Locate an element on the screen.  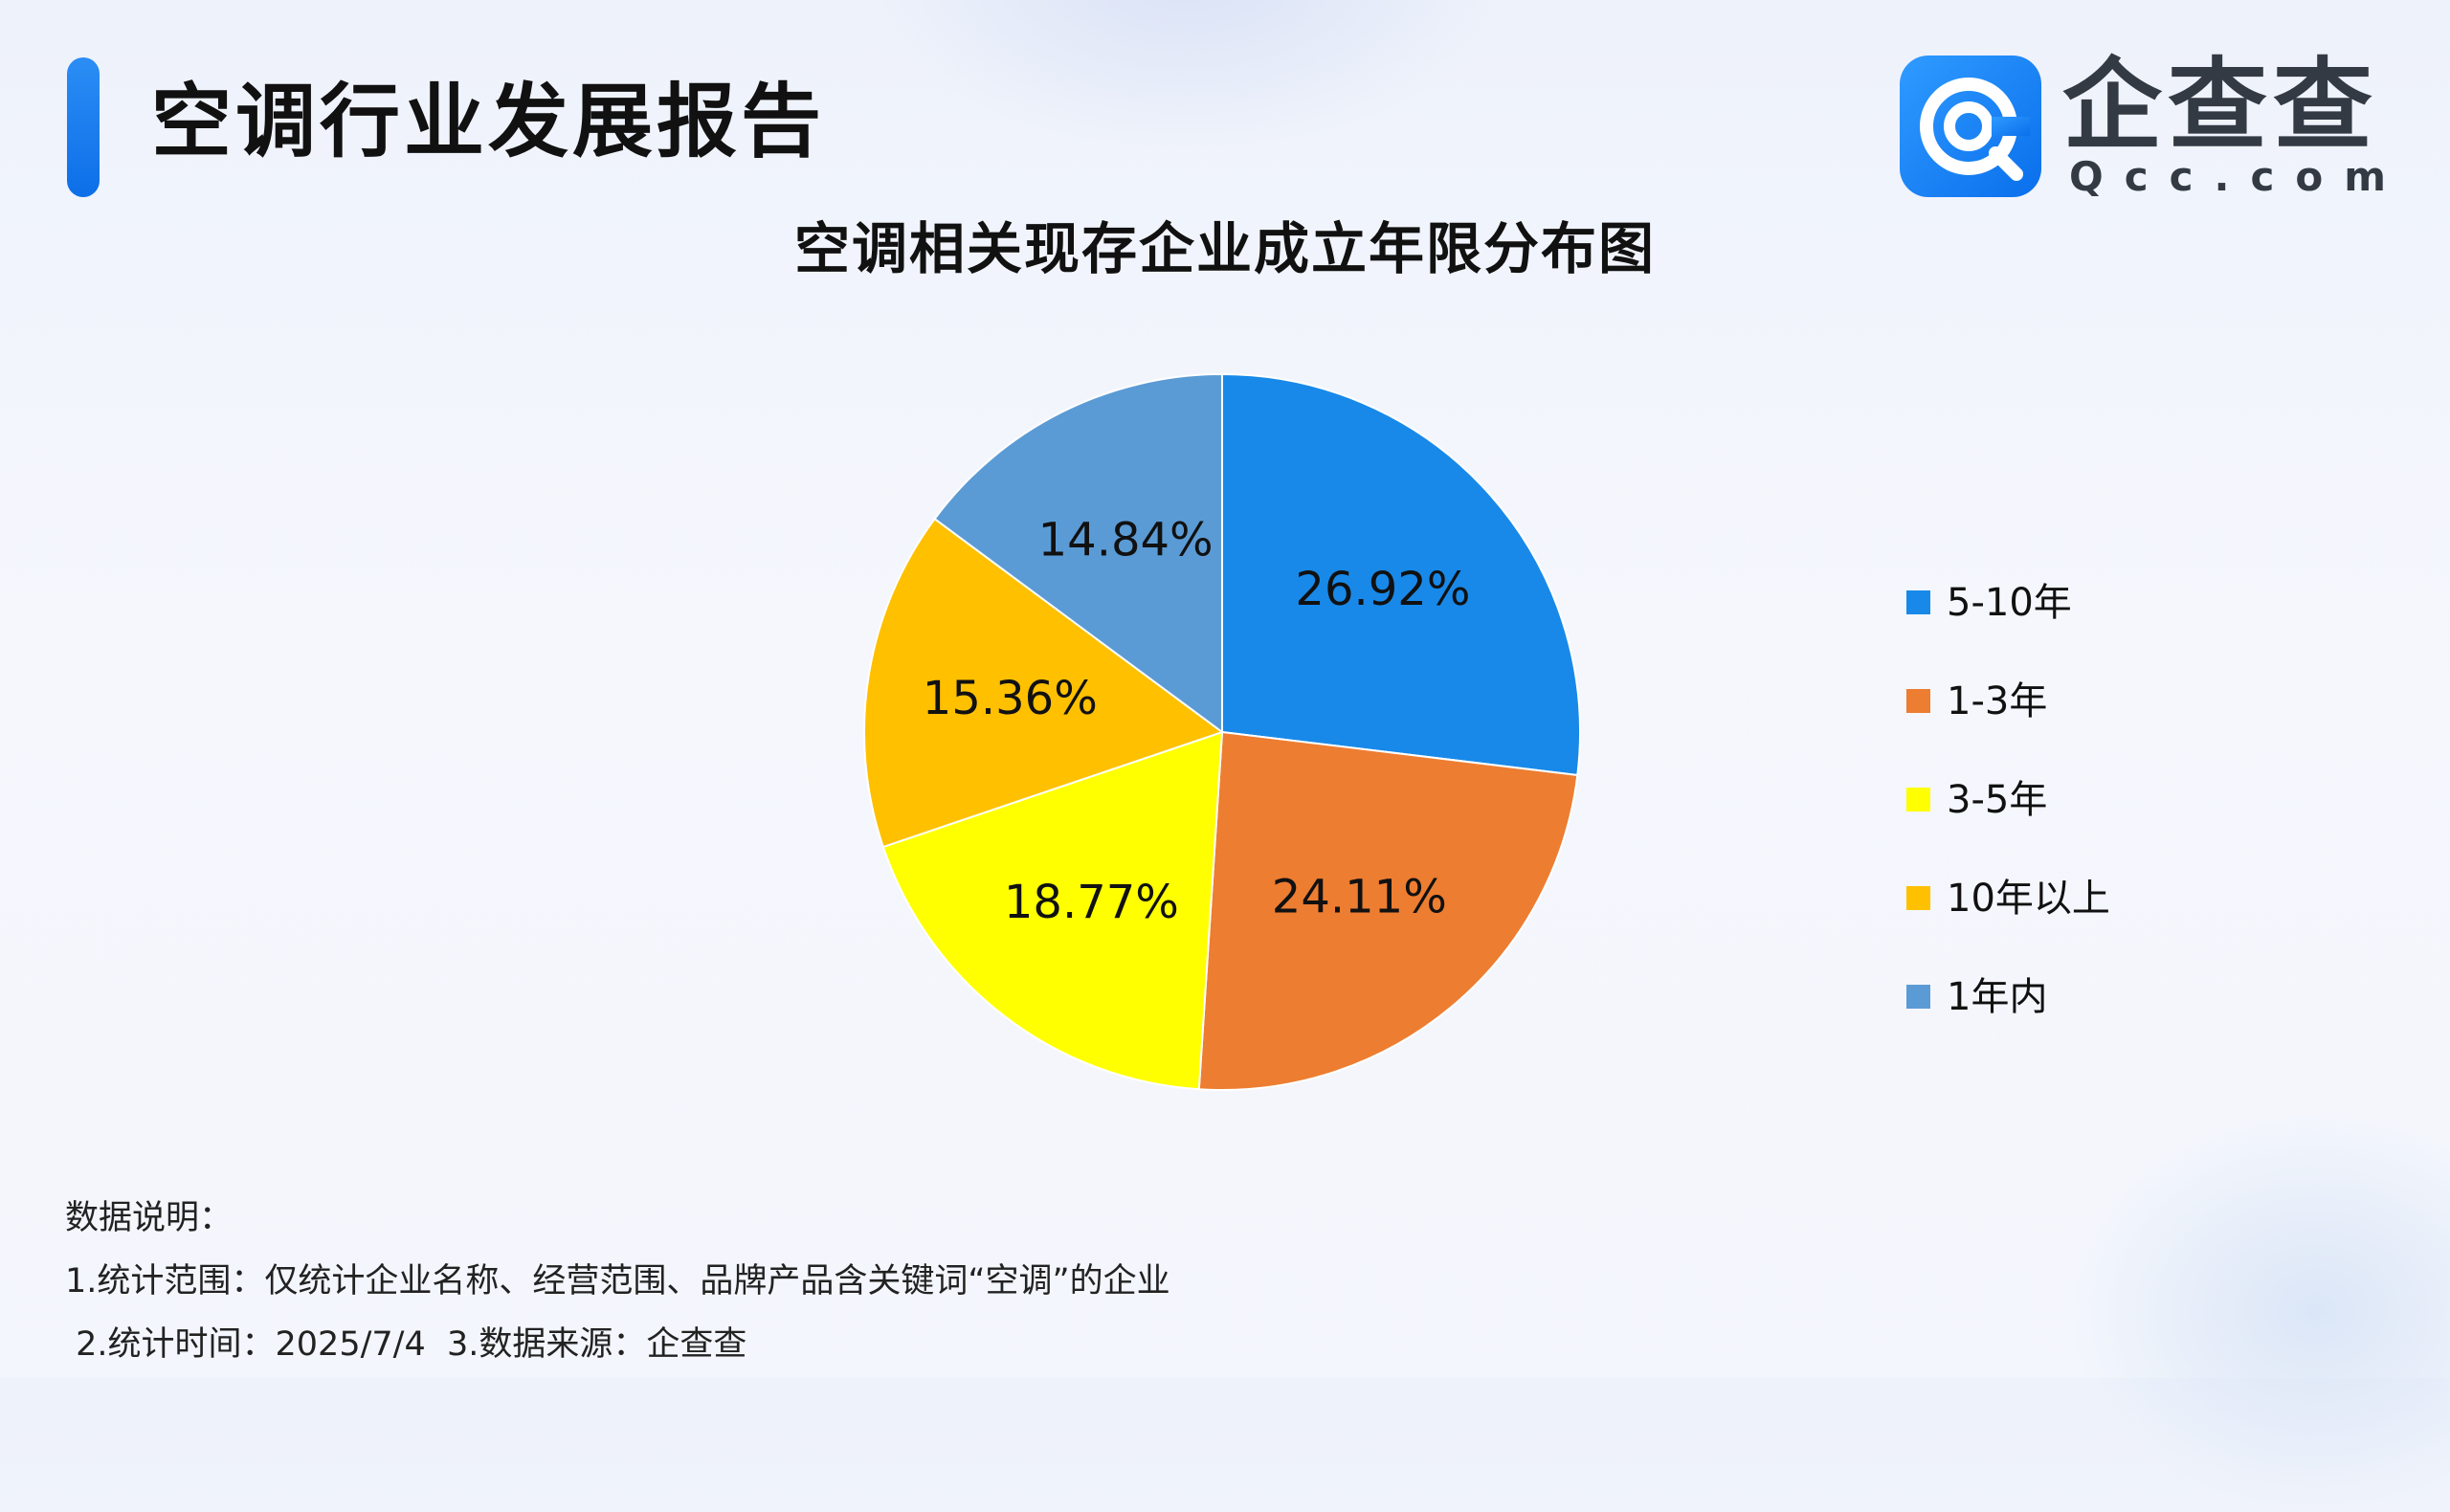
slice-label: 15.36% is located at coordinates (1010, 698).